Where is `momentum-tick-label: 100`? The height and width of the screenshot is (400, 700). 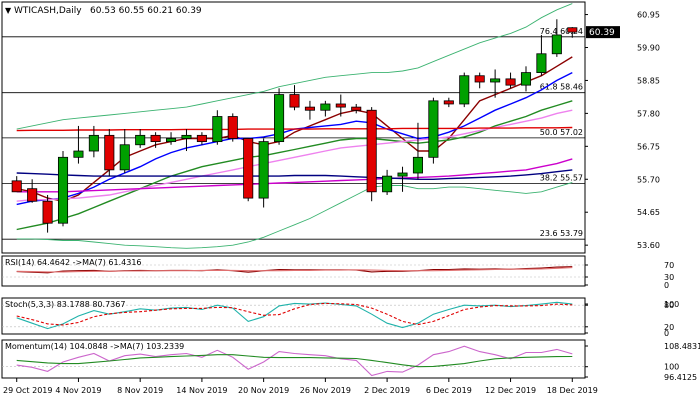 momentum-tick-label: 100 is located at coordinates (671, 367).